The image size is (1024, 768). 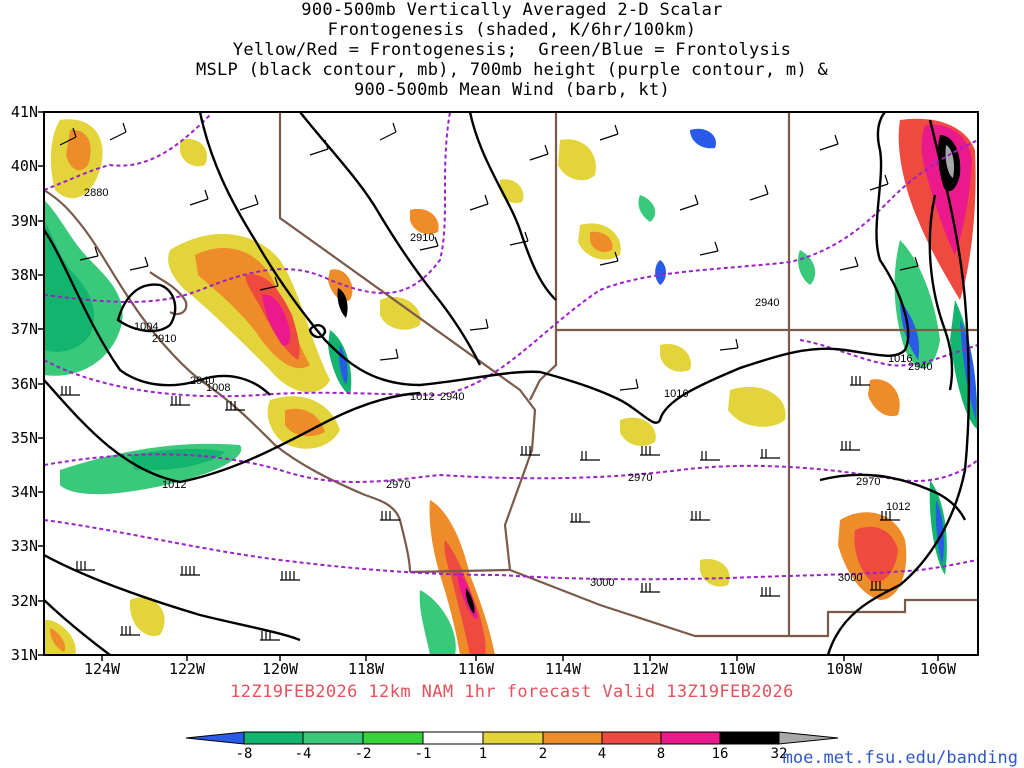 What do you see at coordinates (187, 669) in the screenshot?
I see `lon-label: 122W` at bounding box center [187, 669].